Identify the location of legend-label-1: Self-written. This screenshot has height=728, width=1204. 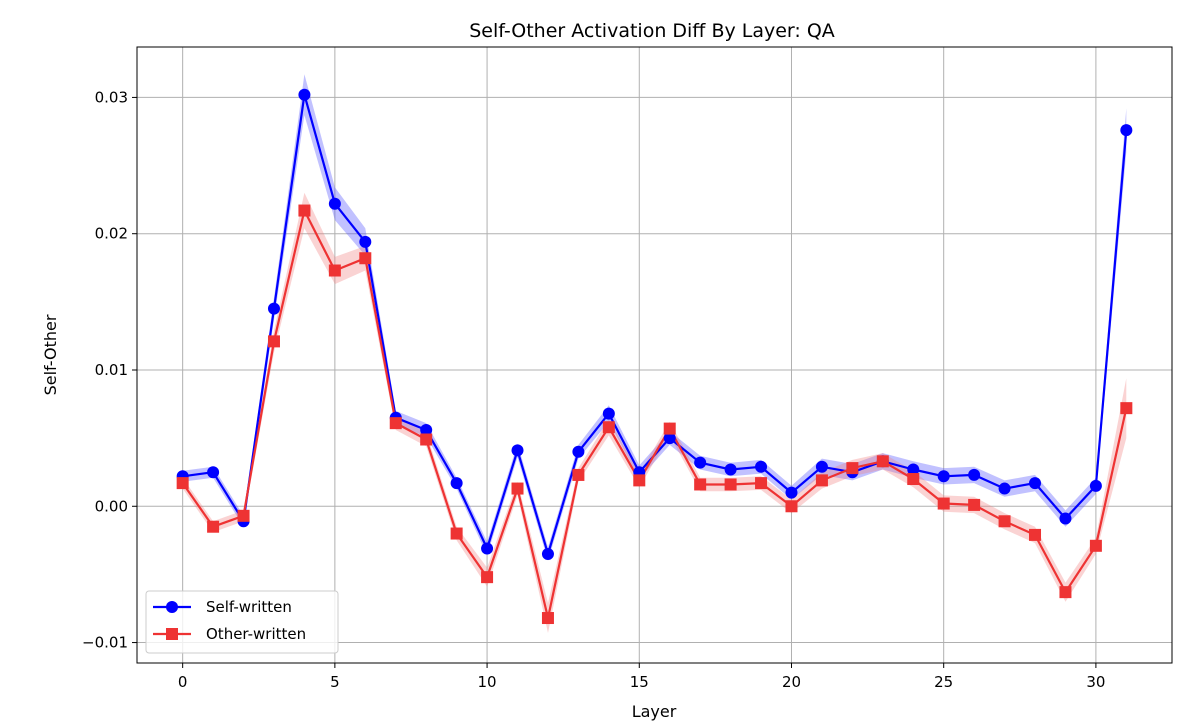
(249, 607).